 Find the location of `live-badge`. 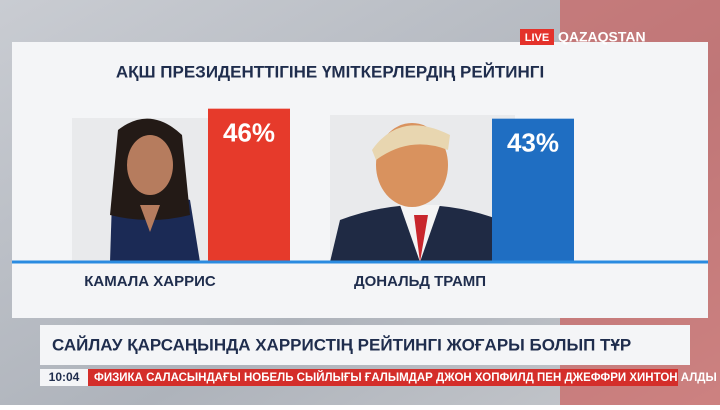

live-badge is located at coordinates (537, 37).